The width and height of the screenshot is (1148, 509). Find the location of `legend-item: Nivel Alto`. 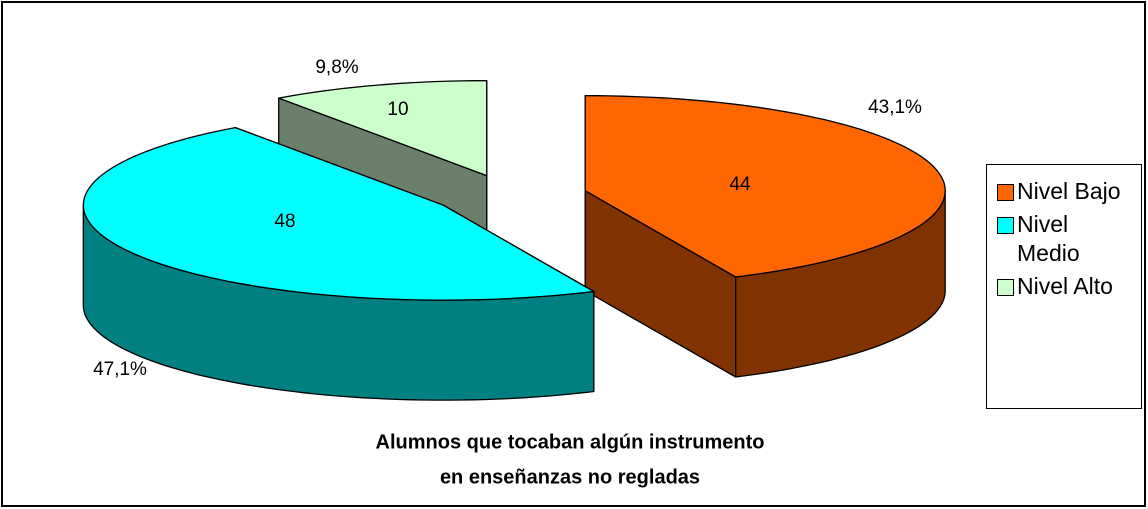

legend-item: Nivel Alto is located at coordinates (1069, 286).